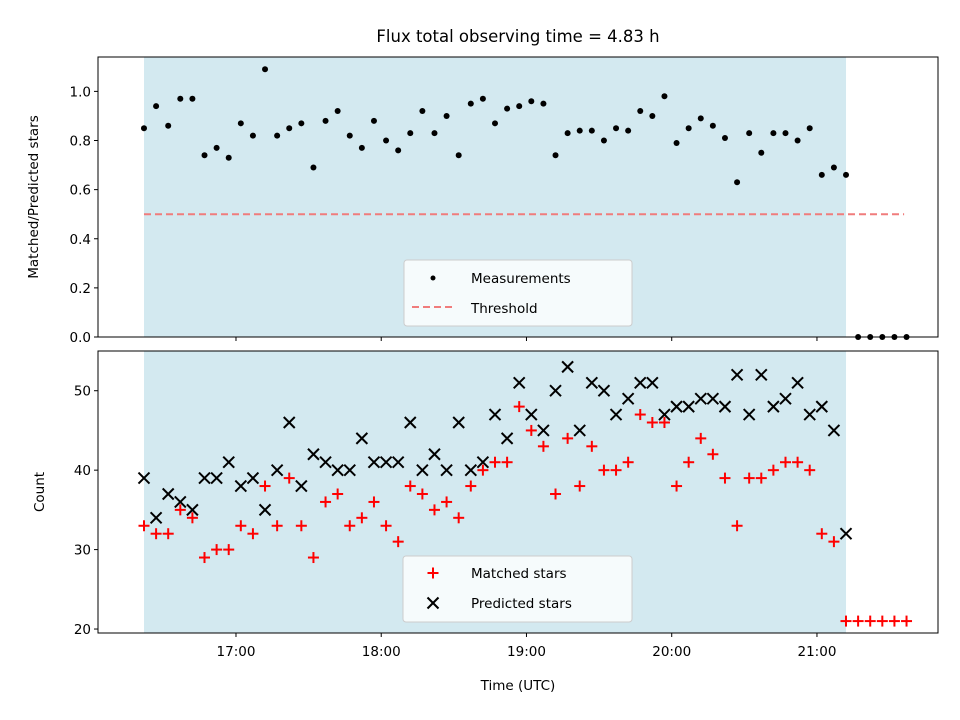 The height and width of the screenshot is (720, 960). Describe the element at coordinates (80, 240) in the screenshot. I see `y-tick-label: 0.4` at that location.